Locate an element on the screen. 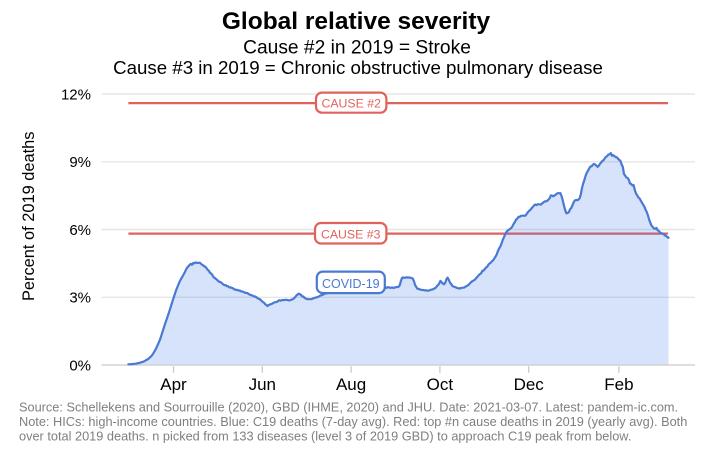  svg-text: Percent of 2019 deaths is located at coordinates (29, 216).